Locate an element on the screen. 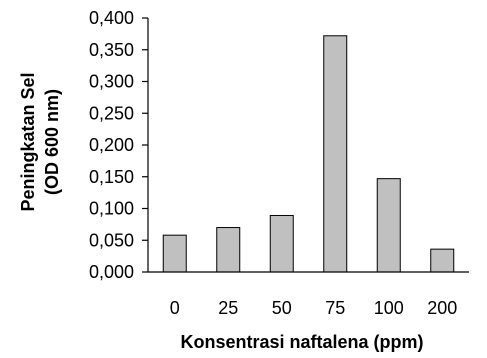  y-tick-label: 0,050 is located at coordinates (111, 240).